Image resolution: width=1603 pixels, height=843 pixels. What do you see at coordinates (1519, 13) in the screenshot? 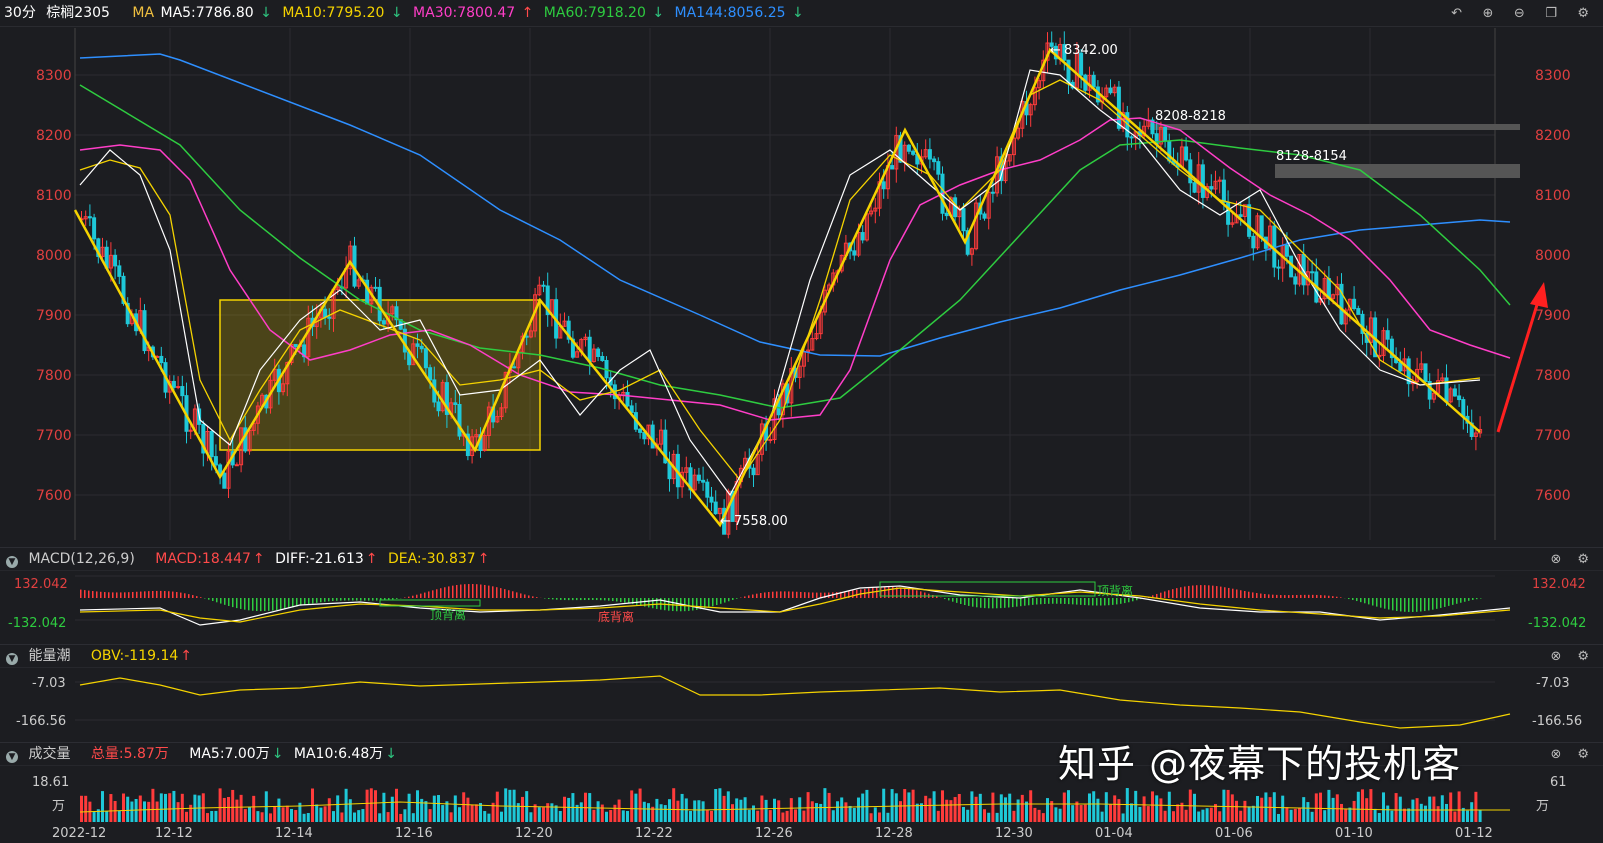
I see `zoom-out-icon: ⊖` at bounding box center [1519, 13].